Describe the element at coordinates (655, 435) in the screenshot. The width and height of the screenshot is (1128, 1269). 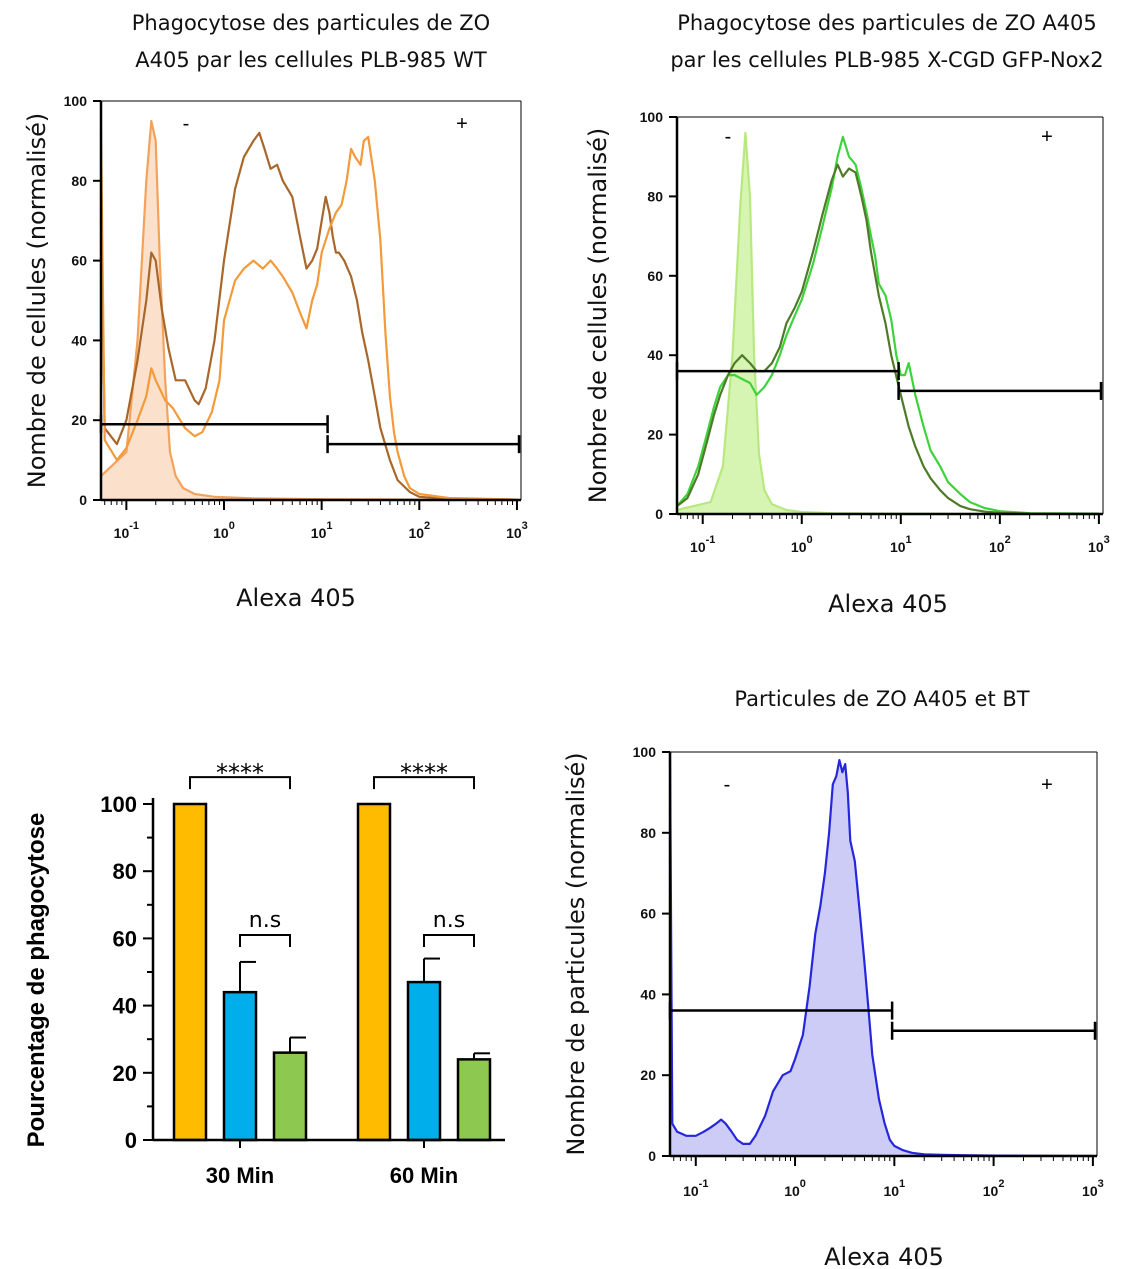
I see `hist-cgd-ytick-label: 20` at that location.